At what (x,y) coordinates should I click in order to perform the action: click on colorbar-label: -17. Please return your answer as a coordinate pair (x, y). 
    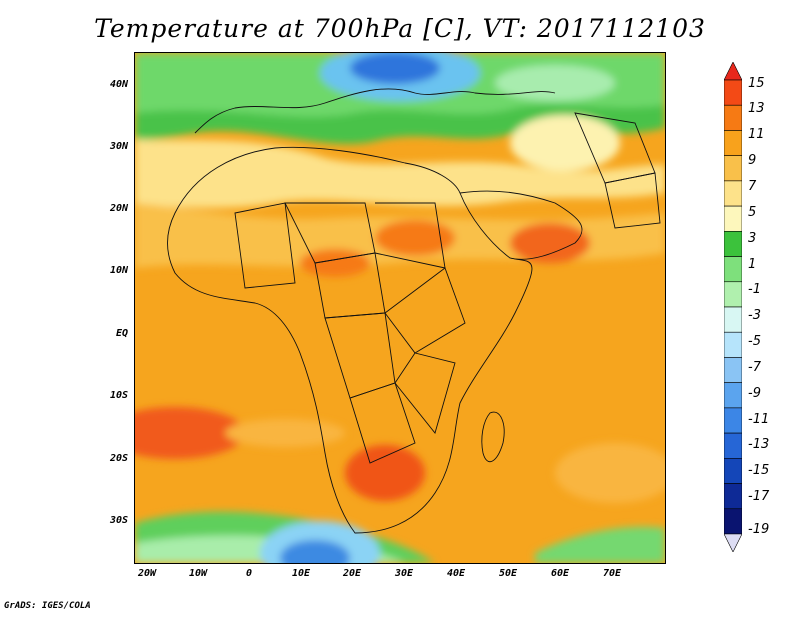
    Looking at the image, I should click on (759, 496).